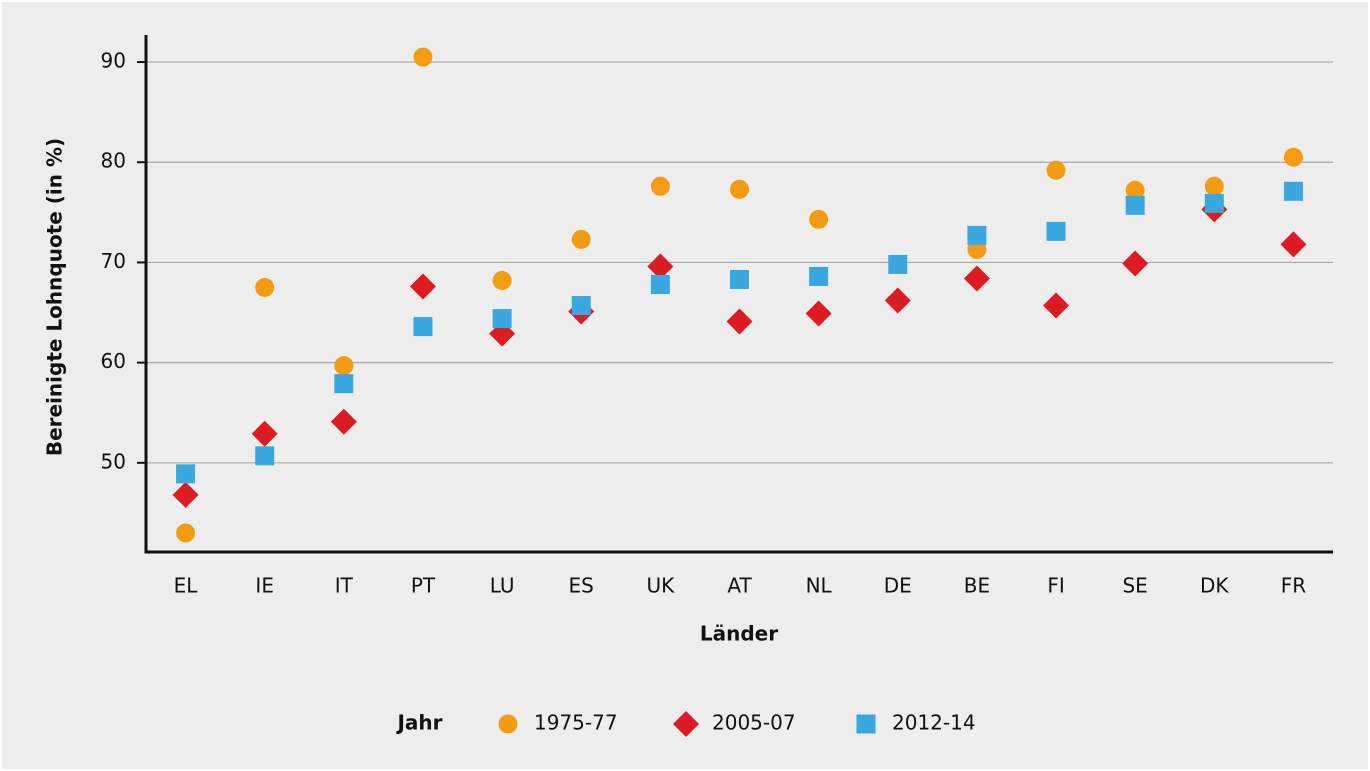 This screenshot has height=771, width=1370. Describe the element at coordinates (581, 586) in the screenshot. I see `x-tick-label: ES` at that location.